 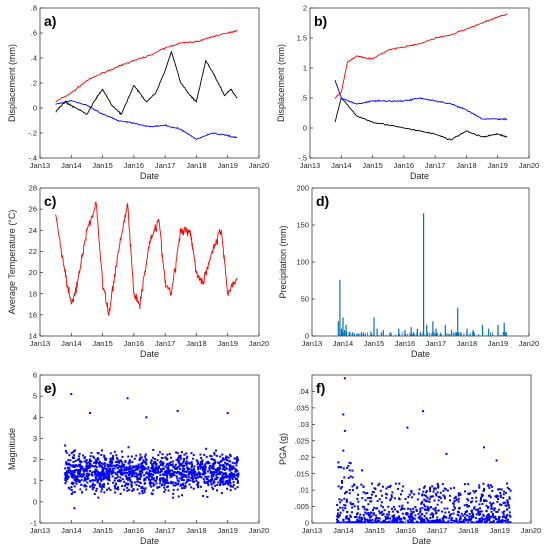 I want to click on x-tick-label: Jan17, so click(x=165, y=530).